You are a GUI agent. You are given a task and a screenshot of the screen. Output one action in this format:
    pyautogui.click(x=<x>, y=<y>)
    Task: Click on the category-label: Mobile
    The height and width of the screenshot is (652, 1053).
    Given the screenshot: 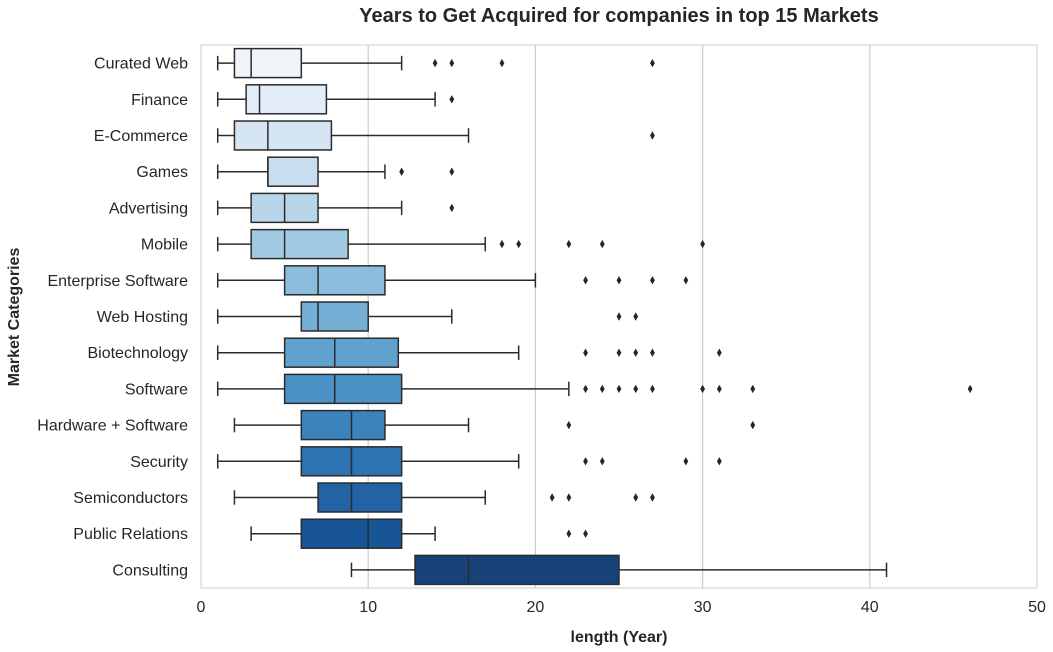 What is the action you would take?
    pyautogui.click(x=164, y=245)
    